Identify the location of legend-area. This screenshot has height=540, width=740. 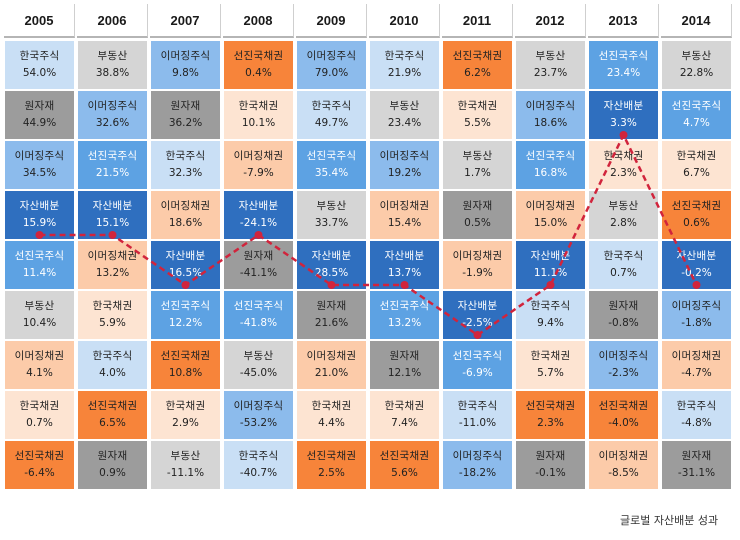
(369, 520).